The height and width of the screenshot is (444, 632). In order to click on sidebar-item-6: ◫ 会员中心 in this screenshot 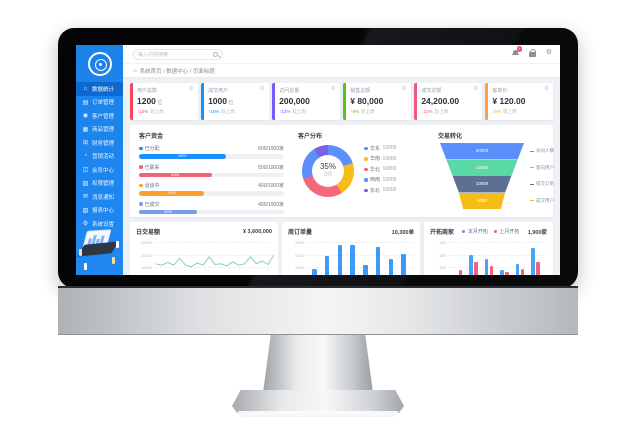, I will do `click(99, 170)`.